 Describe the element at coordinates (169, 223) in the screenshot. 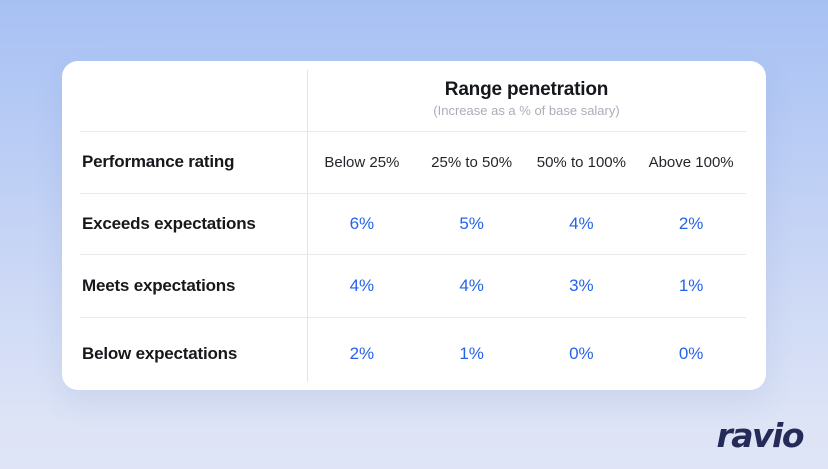

I see `row-label-exceeds: Exceeds expectations` at that location.